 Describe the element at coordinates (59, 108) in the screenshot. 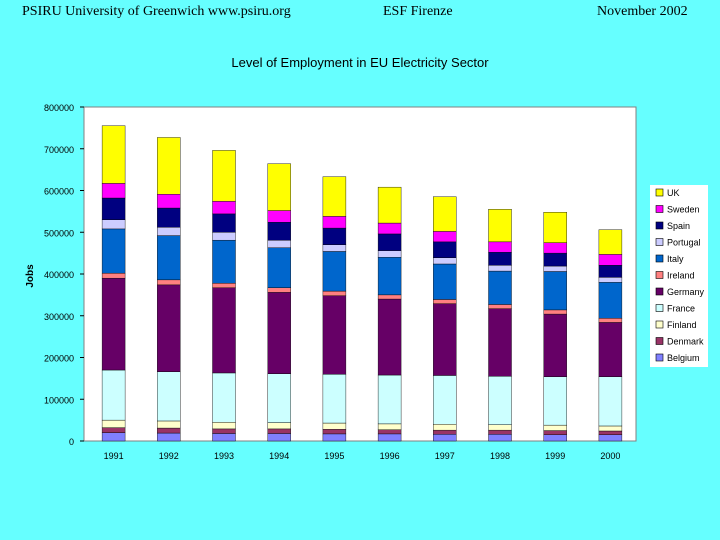

I see `y-tick-label: 800000` at that location.